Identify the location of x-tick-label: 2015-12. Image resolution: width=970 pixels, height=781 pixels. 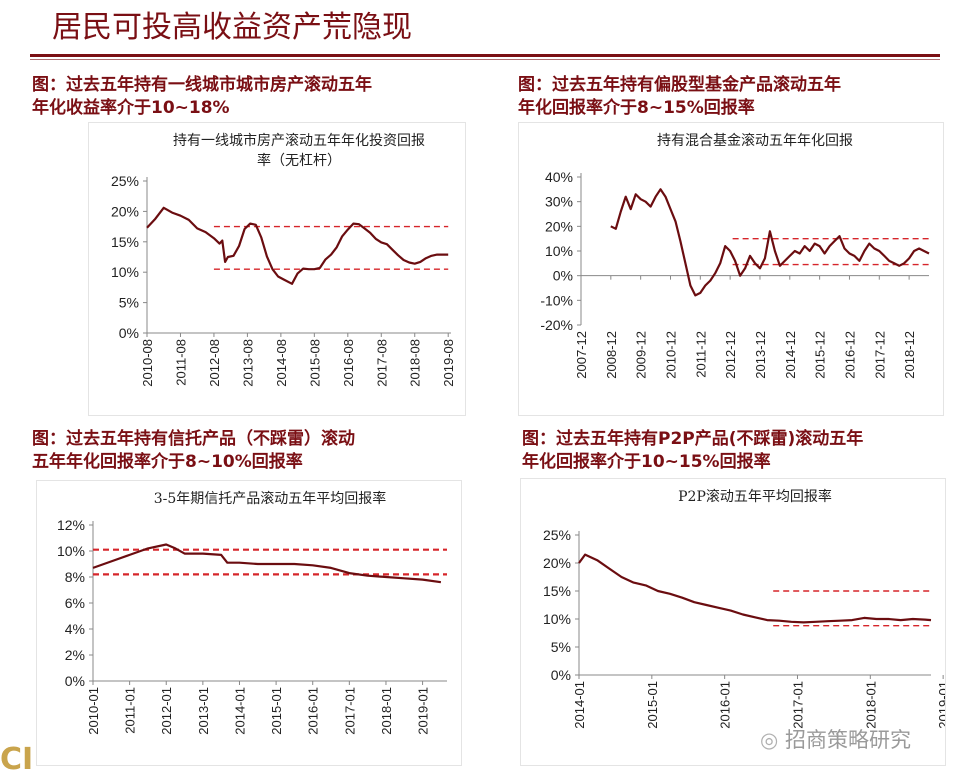
(820, 355).